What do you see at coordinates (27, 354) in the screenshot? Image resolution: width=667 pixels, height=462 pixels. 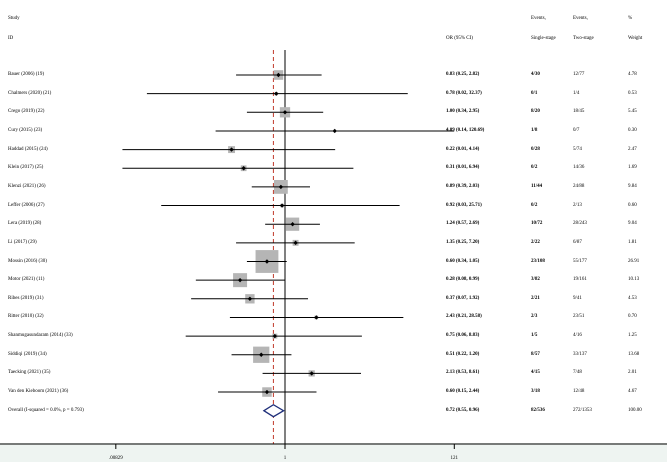 I see `study-label: Siddiqi (2019) (34)` at bounding box center [27, 354].